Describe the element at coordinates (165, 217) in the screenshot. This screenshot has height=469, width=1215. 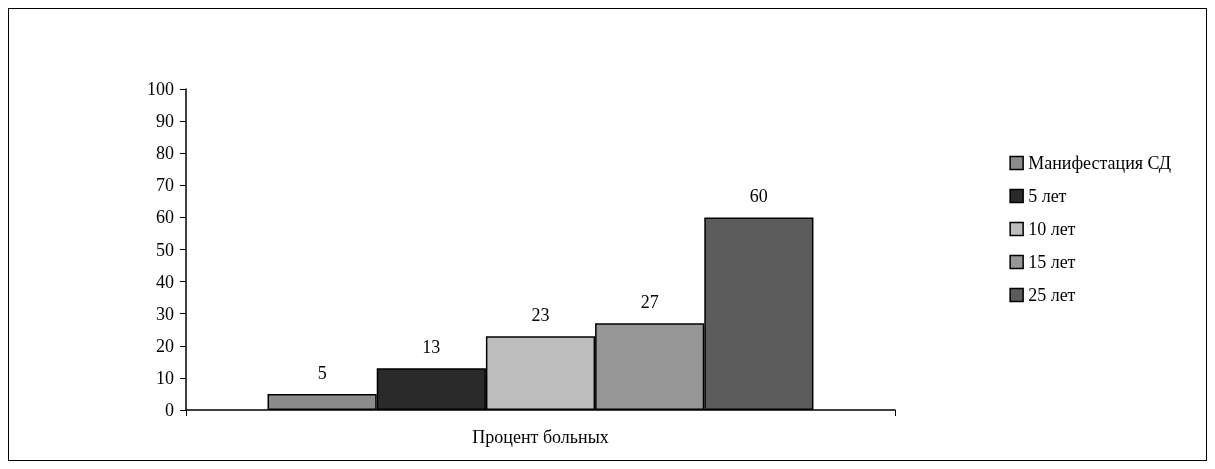
I see `y-tick-label: 60` at that location.